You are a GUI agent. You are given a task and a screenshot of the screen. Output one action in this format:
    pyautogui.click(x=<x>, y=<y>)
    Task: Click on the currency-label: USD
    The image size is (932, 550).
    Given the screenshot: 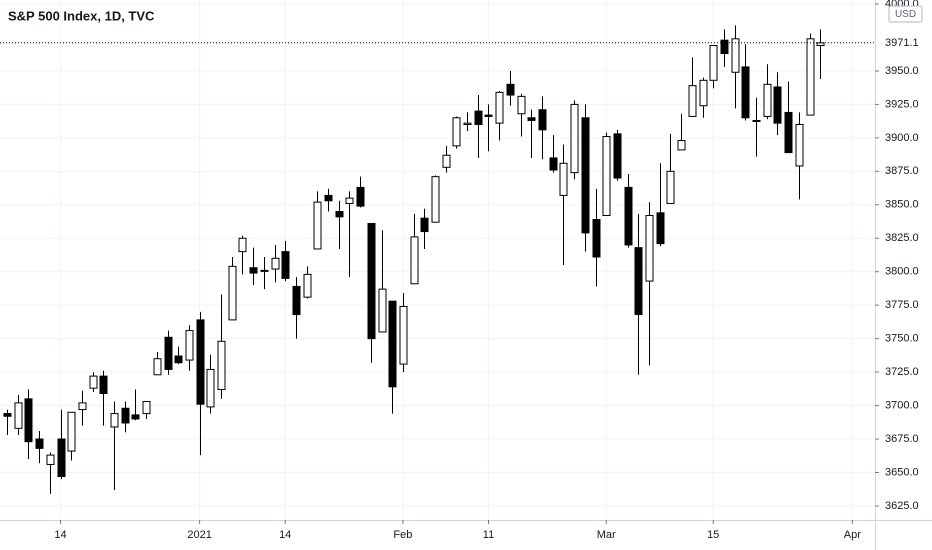 What is the action you would take?
    pyautogui.click(x=905, y=14)
    